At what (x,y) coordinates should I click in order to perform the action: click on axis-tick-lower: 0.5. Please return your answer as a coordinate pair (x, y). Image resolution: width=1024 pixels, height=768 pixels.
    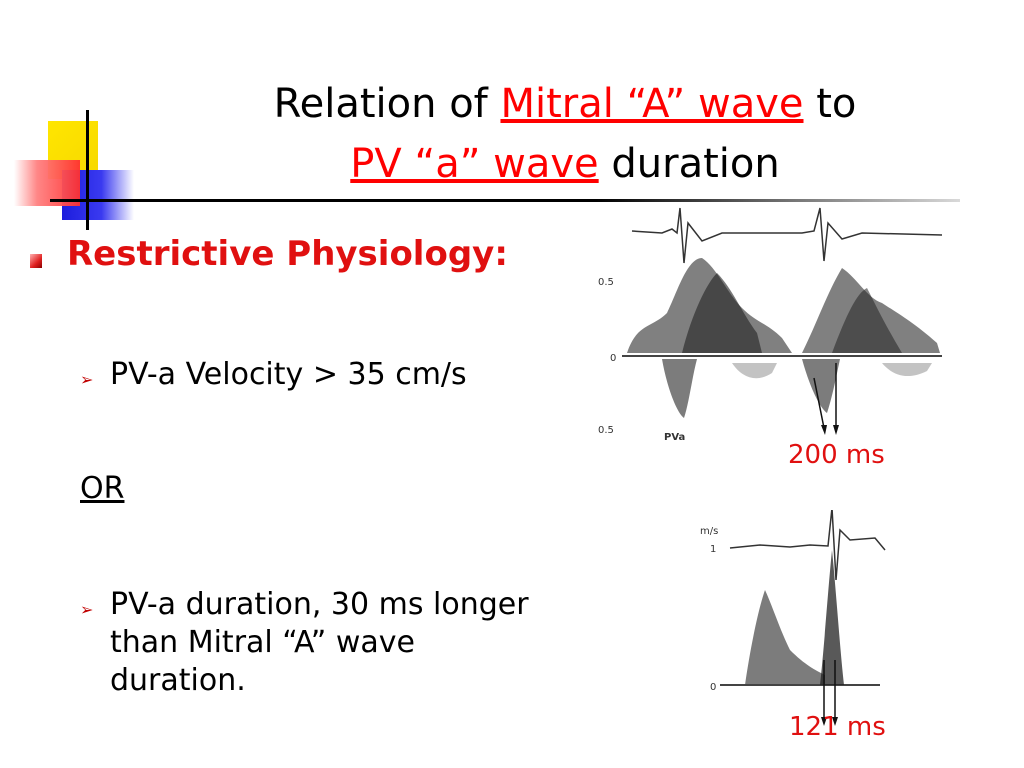
    Looking at the image, I should click on (606, 430).